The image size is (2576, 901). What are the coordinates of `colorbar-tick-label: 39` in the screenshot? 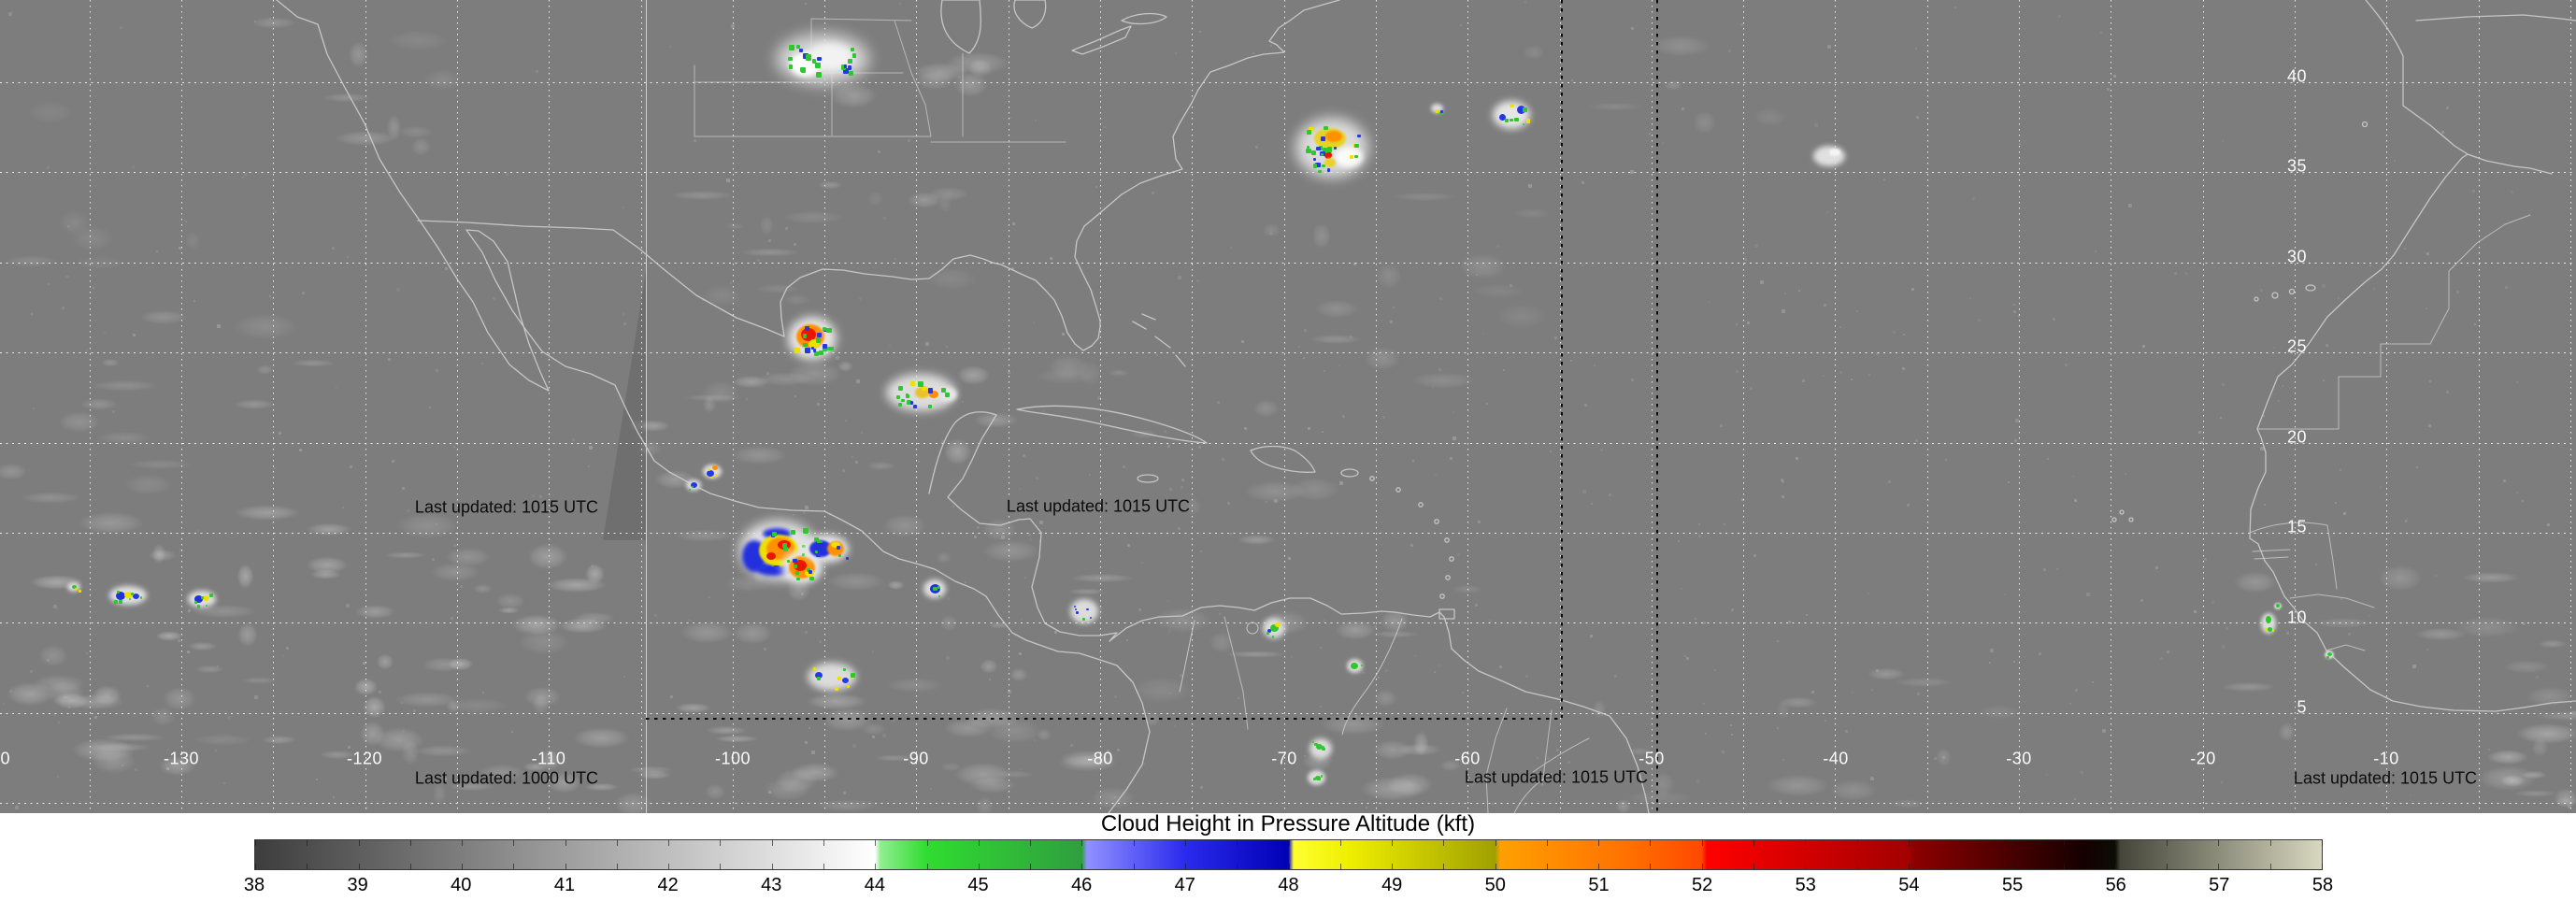 It's located at (357, 885).